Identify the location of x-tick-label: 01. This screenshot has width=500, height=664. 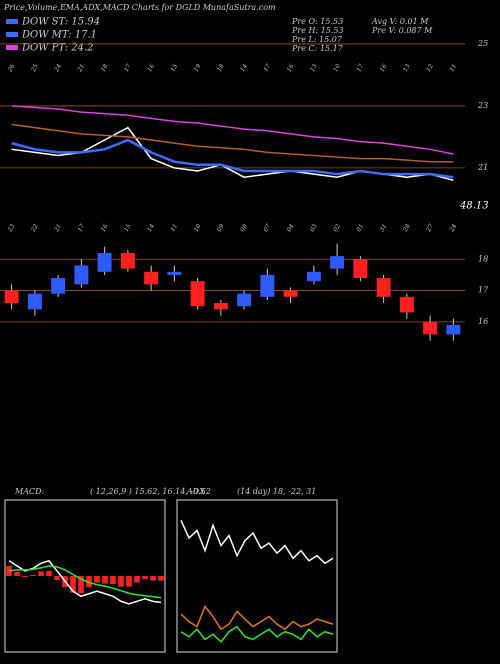
(360, 228).